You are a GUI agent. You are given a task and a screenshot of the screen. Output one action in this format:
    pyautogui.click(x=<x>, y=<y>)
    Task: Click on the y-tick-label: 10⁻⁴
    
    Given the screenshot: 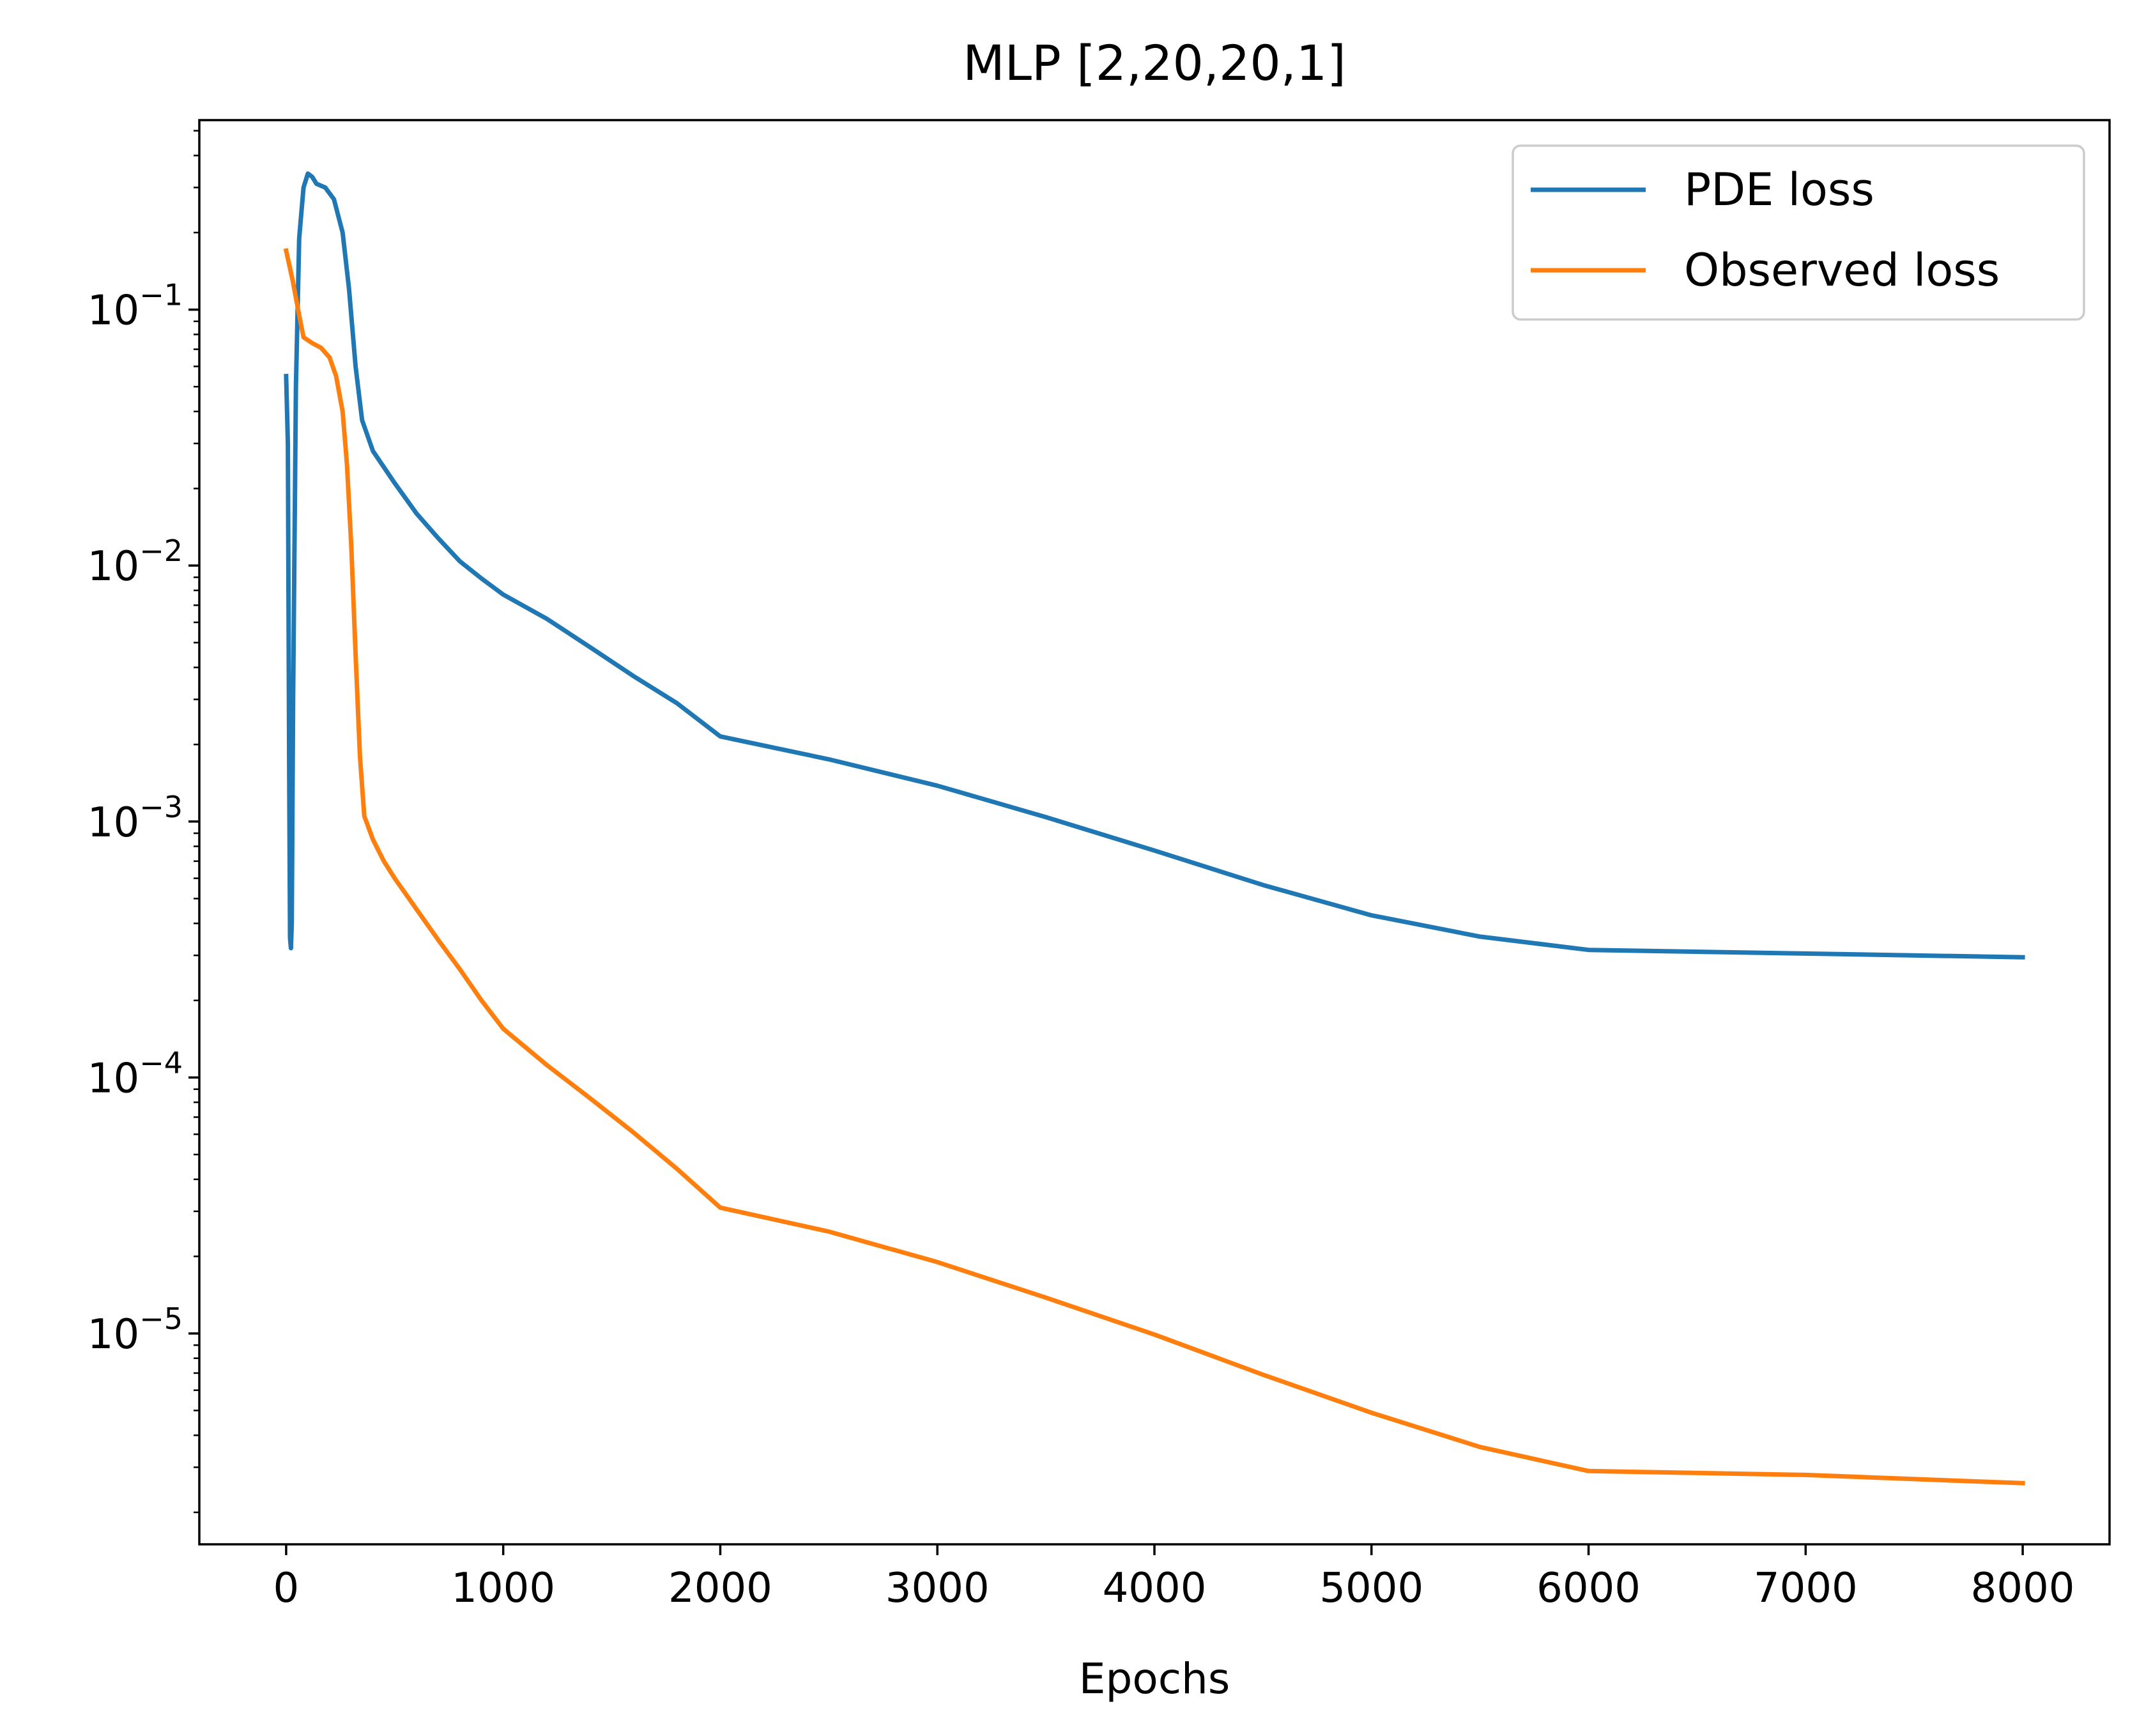 What is the action you would take?
    pyautogui.click(x=135, y=1073)
    